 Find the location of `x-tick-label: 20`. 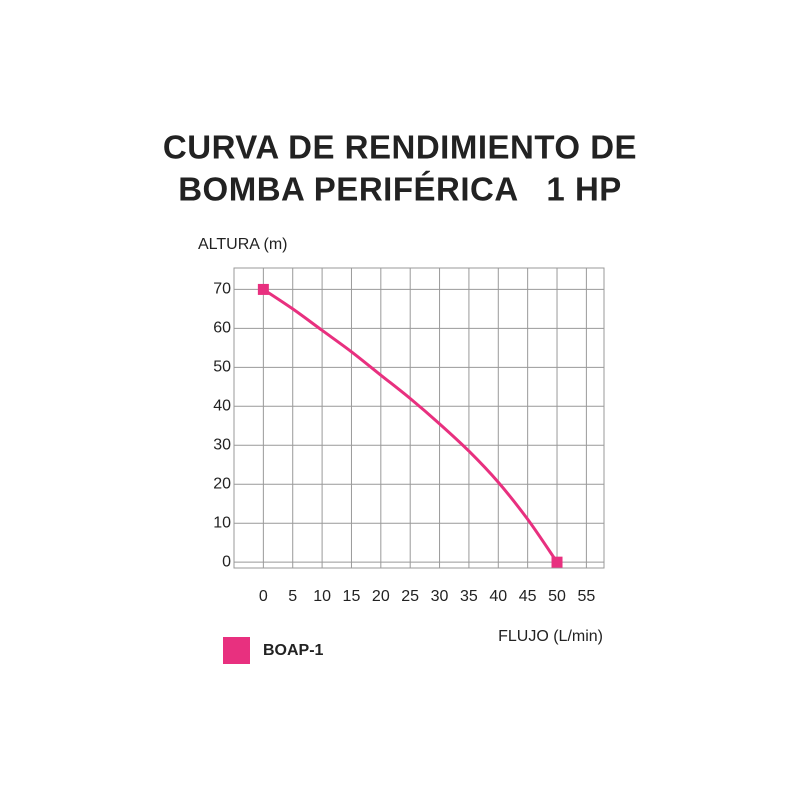

x-tick-label: 20 is located at coordinates (381, 596).